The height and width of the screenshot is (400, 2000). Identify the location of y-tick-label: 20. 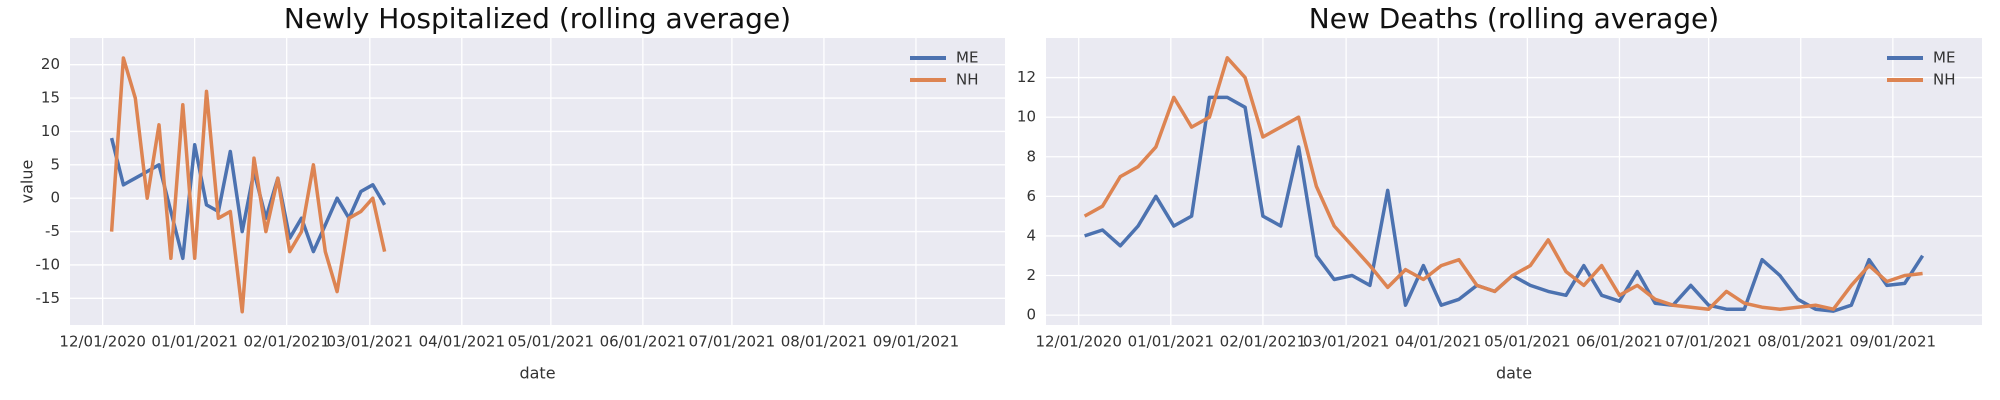
(50, 64).